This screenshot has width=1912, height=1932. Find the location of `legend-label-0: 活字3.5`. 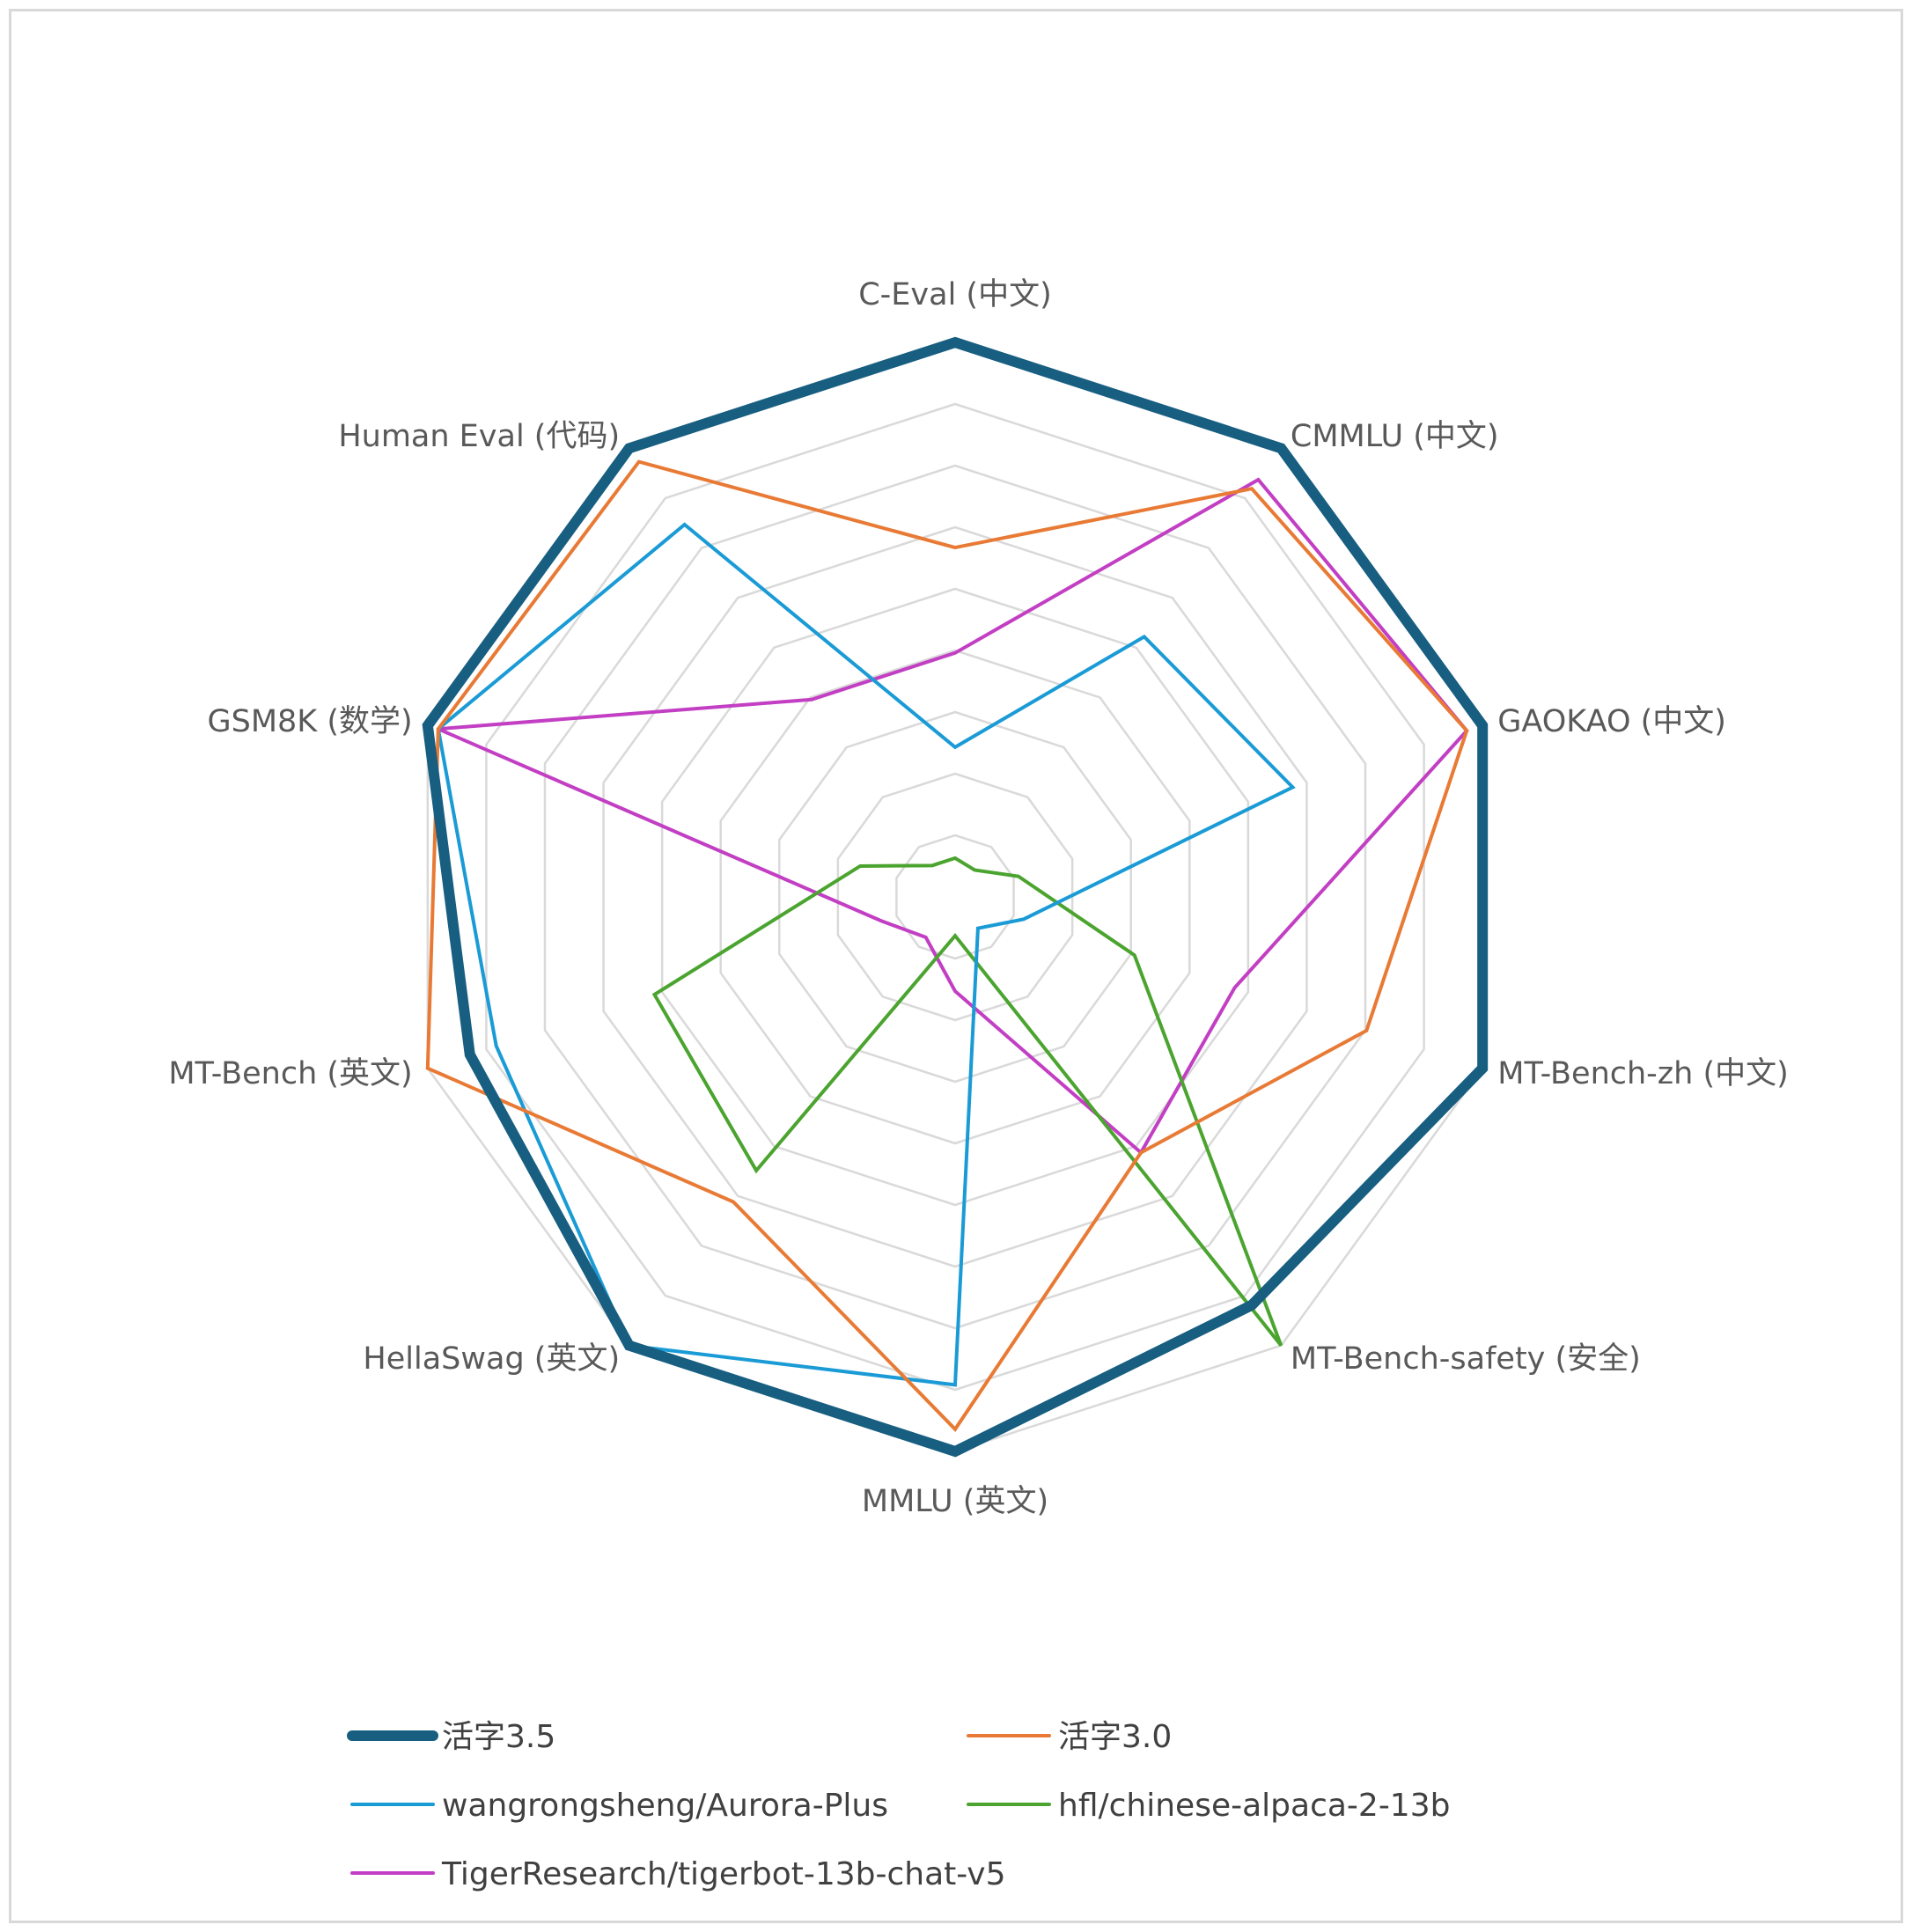

legend-label-0: 活字3.5 is located at coordinates (499, 1737).